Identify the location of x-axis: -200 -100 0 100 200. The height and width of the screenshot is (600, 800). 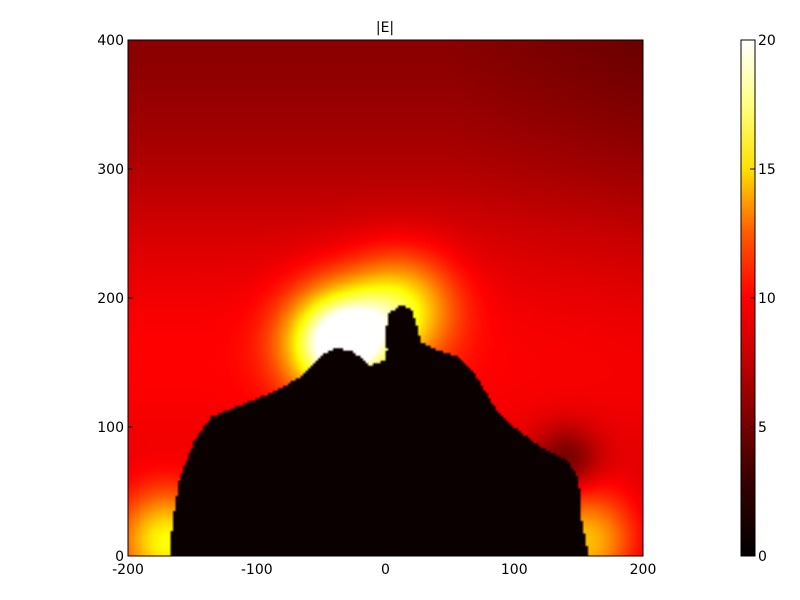
(384, 564).